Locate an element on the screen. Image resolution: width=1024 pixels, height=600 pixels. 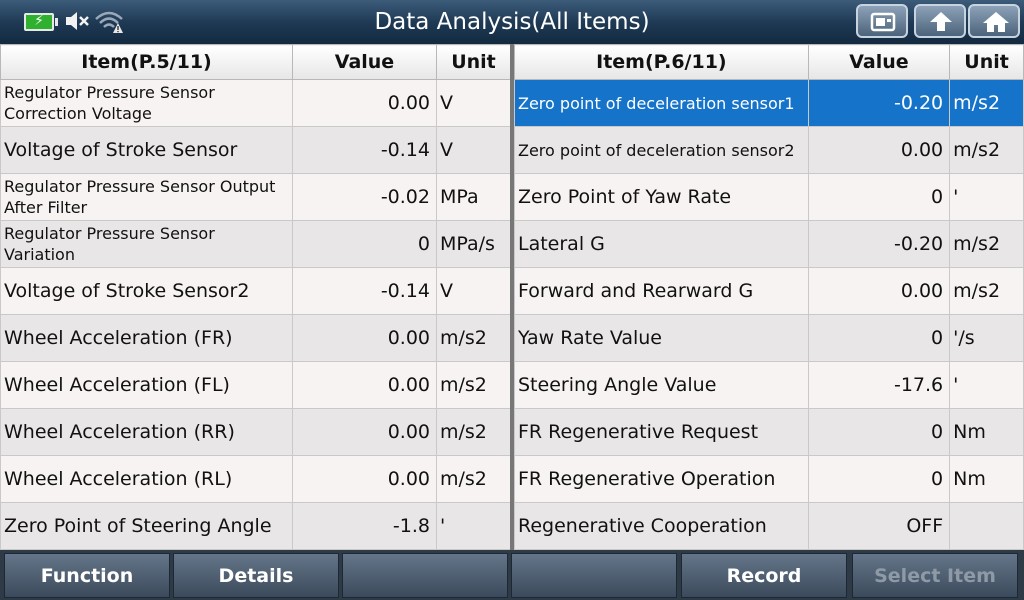
battery-charging-icon: ⚡ is located at coordinates (41, 22).